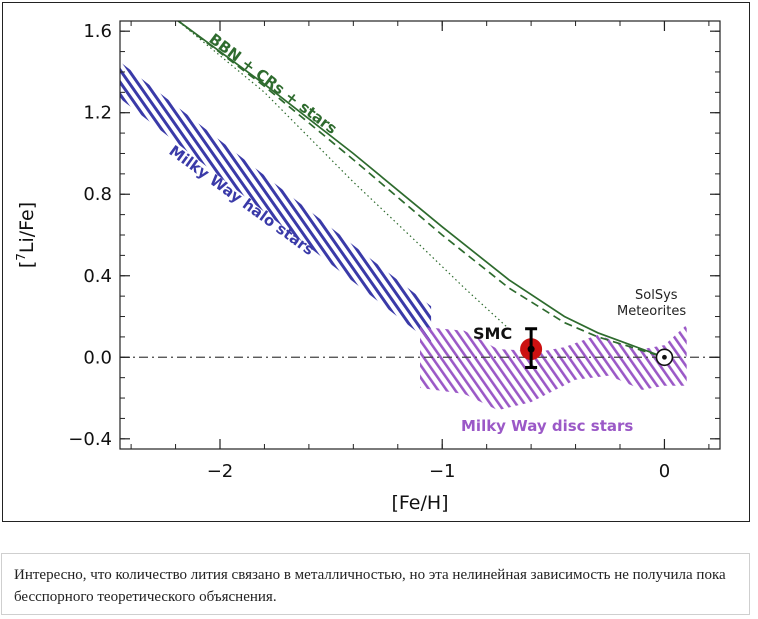 The height and width of the screenshot is (619, 758). I want to click on solar-system-center-dot, so click(664, 357).